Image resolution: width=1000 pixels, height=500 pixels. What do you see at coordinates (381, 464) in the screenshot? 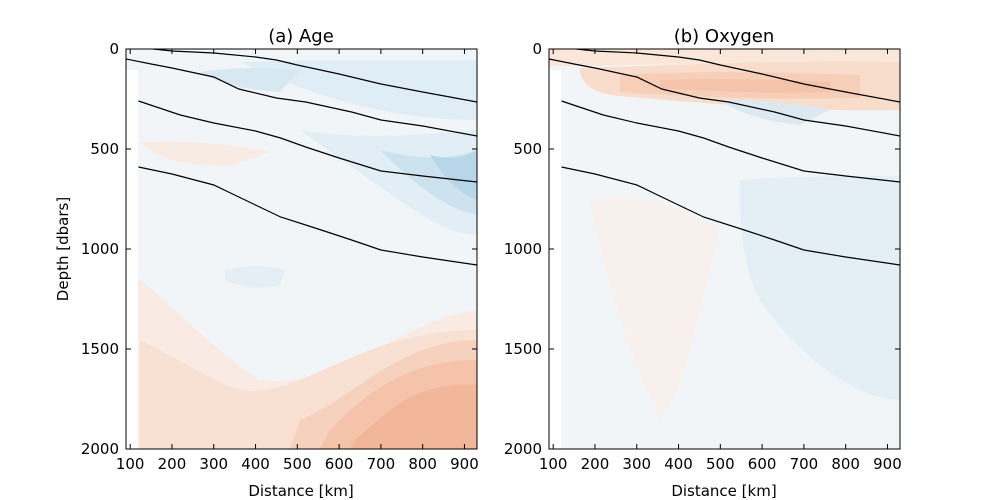
I see `age-xtick-label: 700` at bounding box center [381, 464].